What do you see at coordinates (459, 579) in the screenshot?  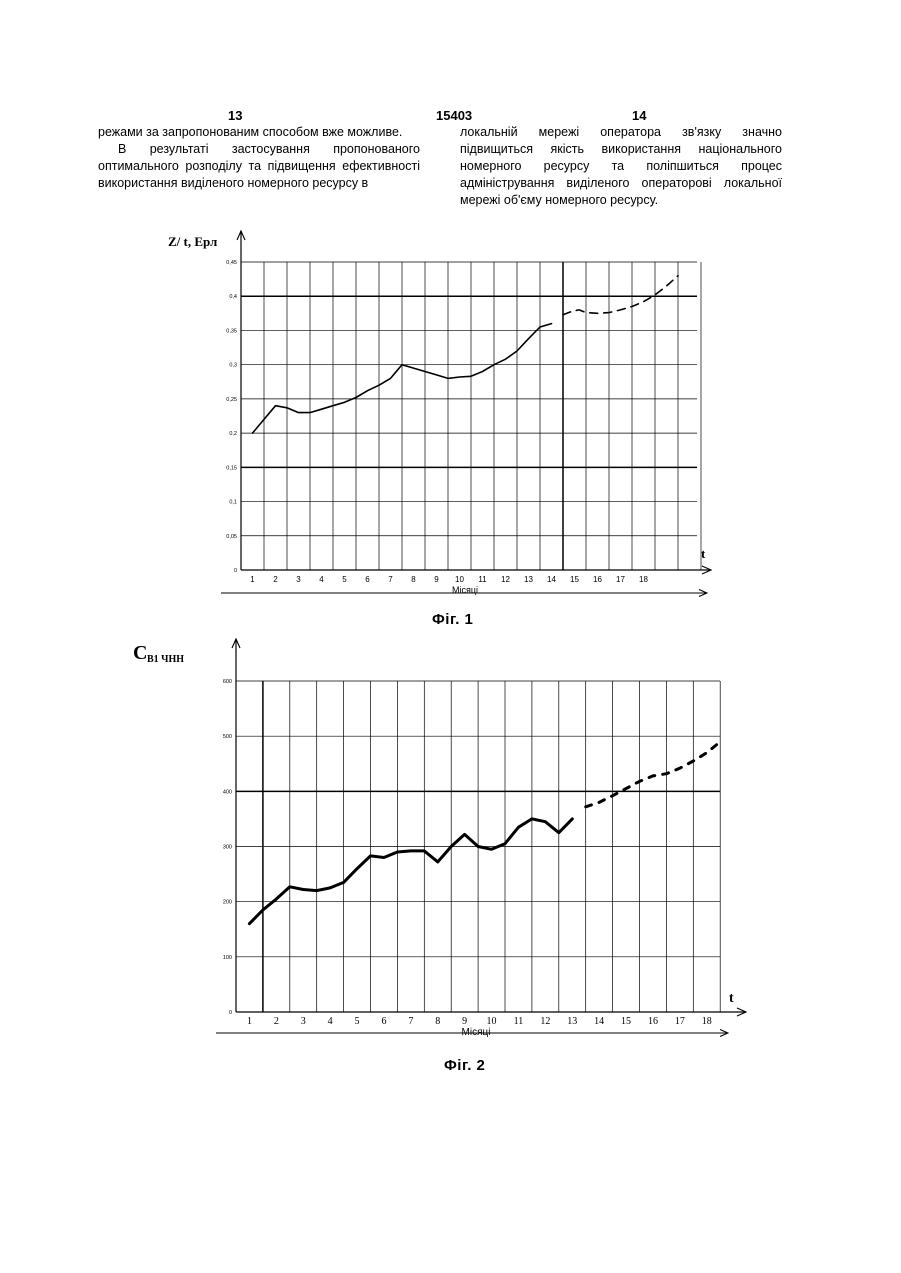 I see `figure-1-x-tick-label: 10` at bounding box center [459, 579].